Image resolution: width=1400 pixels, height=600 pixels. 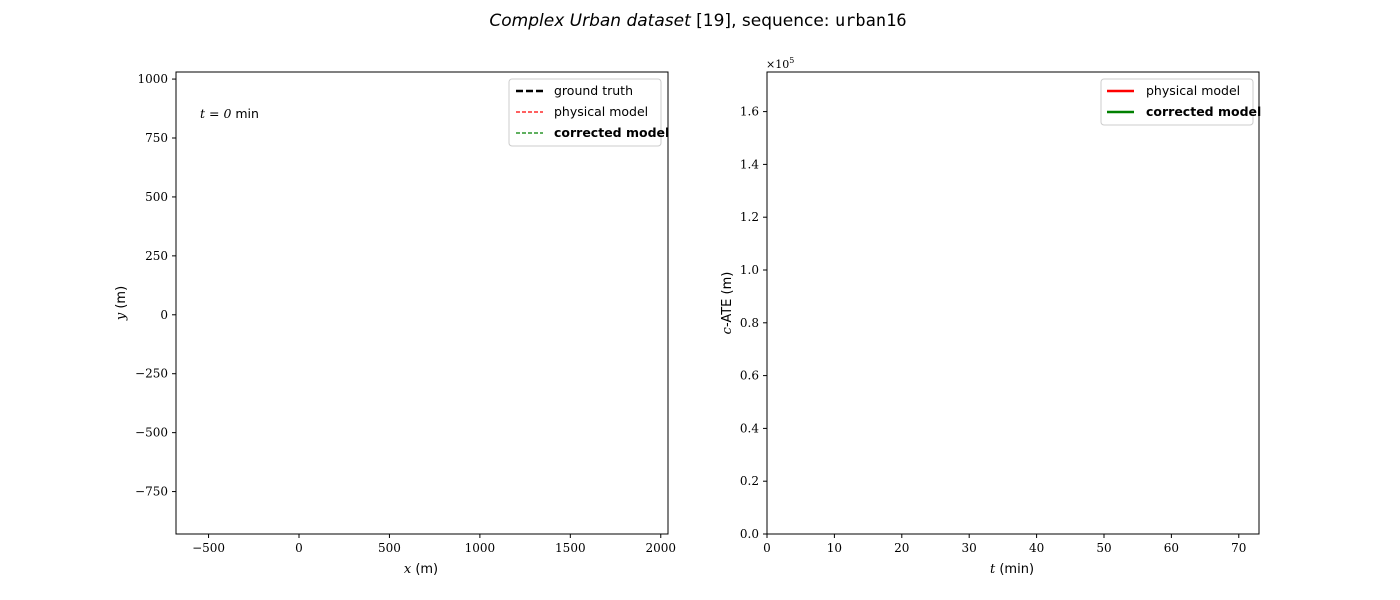 I want to click on time-annotation: t = 0 min, so click(x=229, y=113).